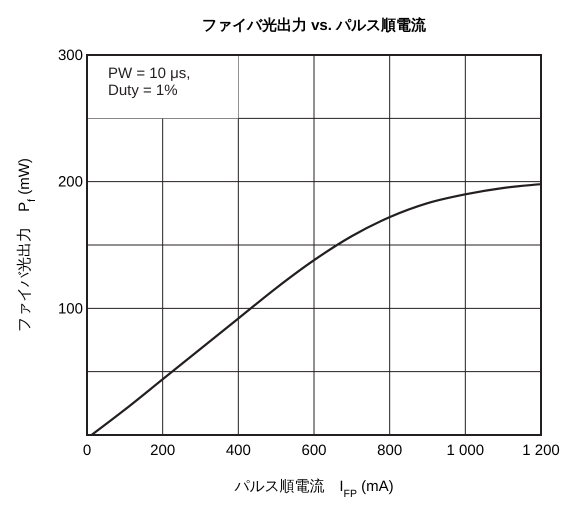  I want to click on y-tick-label: 200, so click(70, 182).